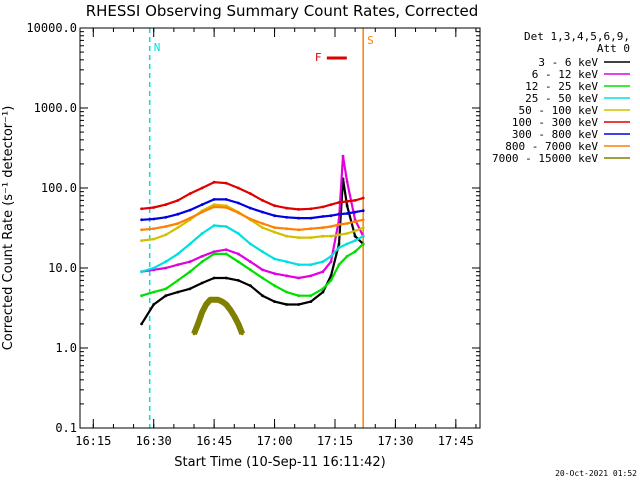 This screenshot has width=640, height=484. What do you see at coordinates (274, 441) in the screenshot?
I see `x-tick-label: 17:00` at bounding box center [274, 441].